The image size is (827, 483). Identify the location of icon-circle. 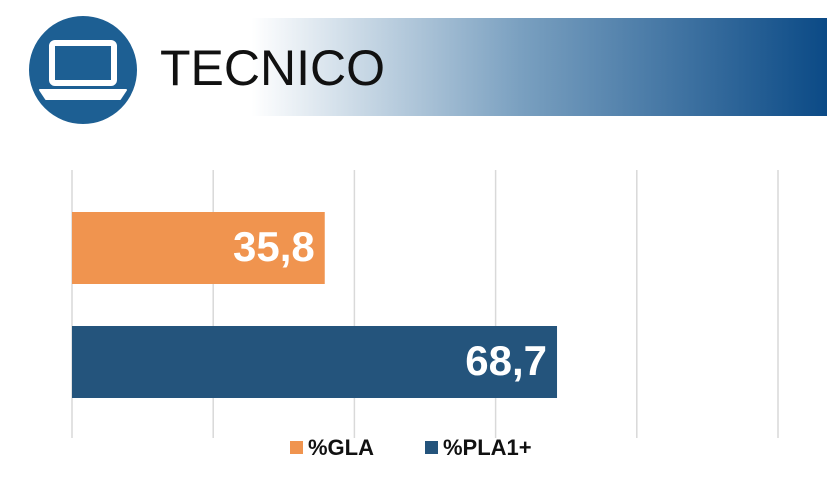
(83, 70).